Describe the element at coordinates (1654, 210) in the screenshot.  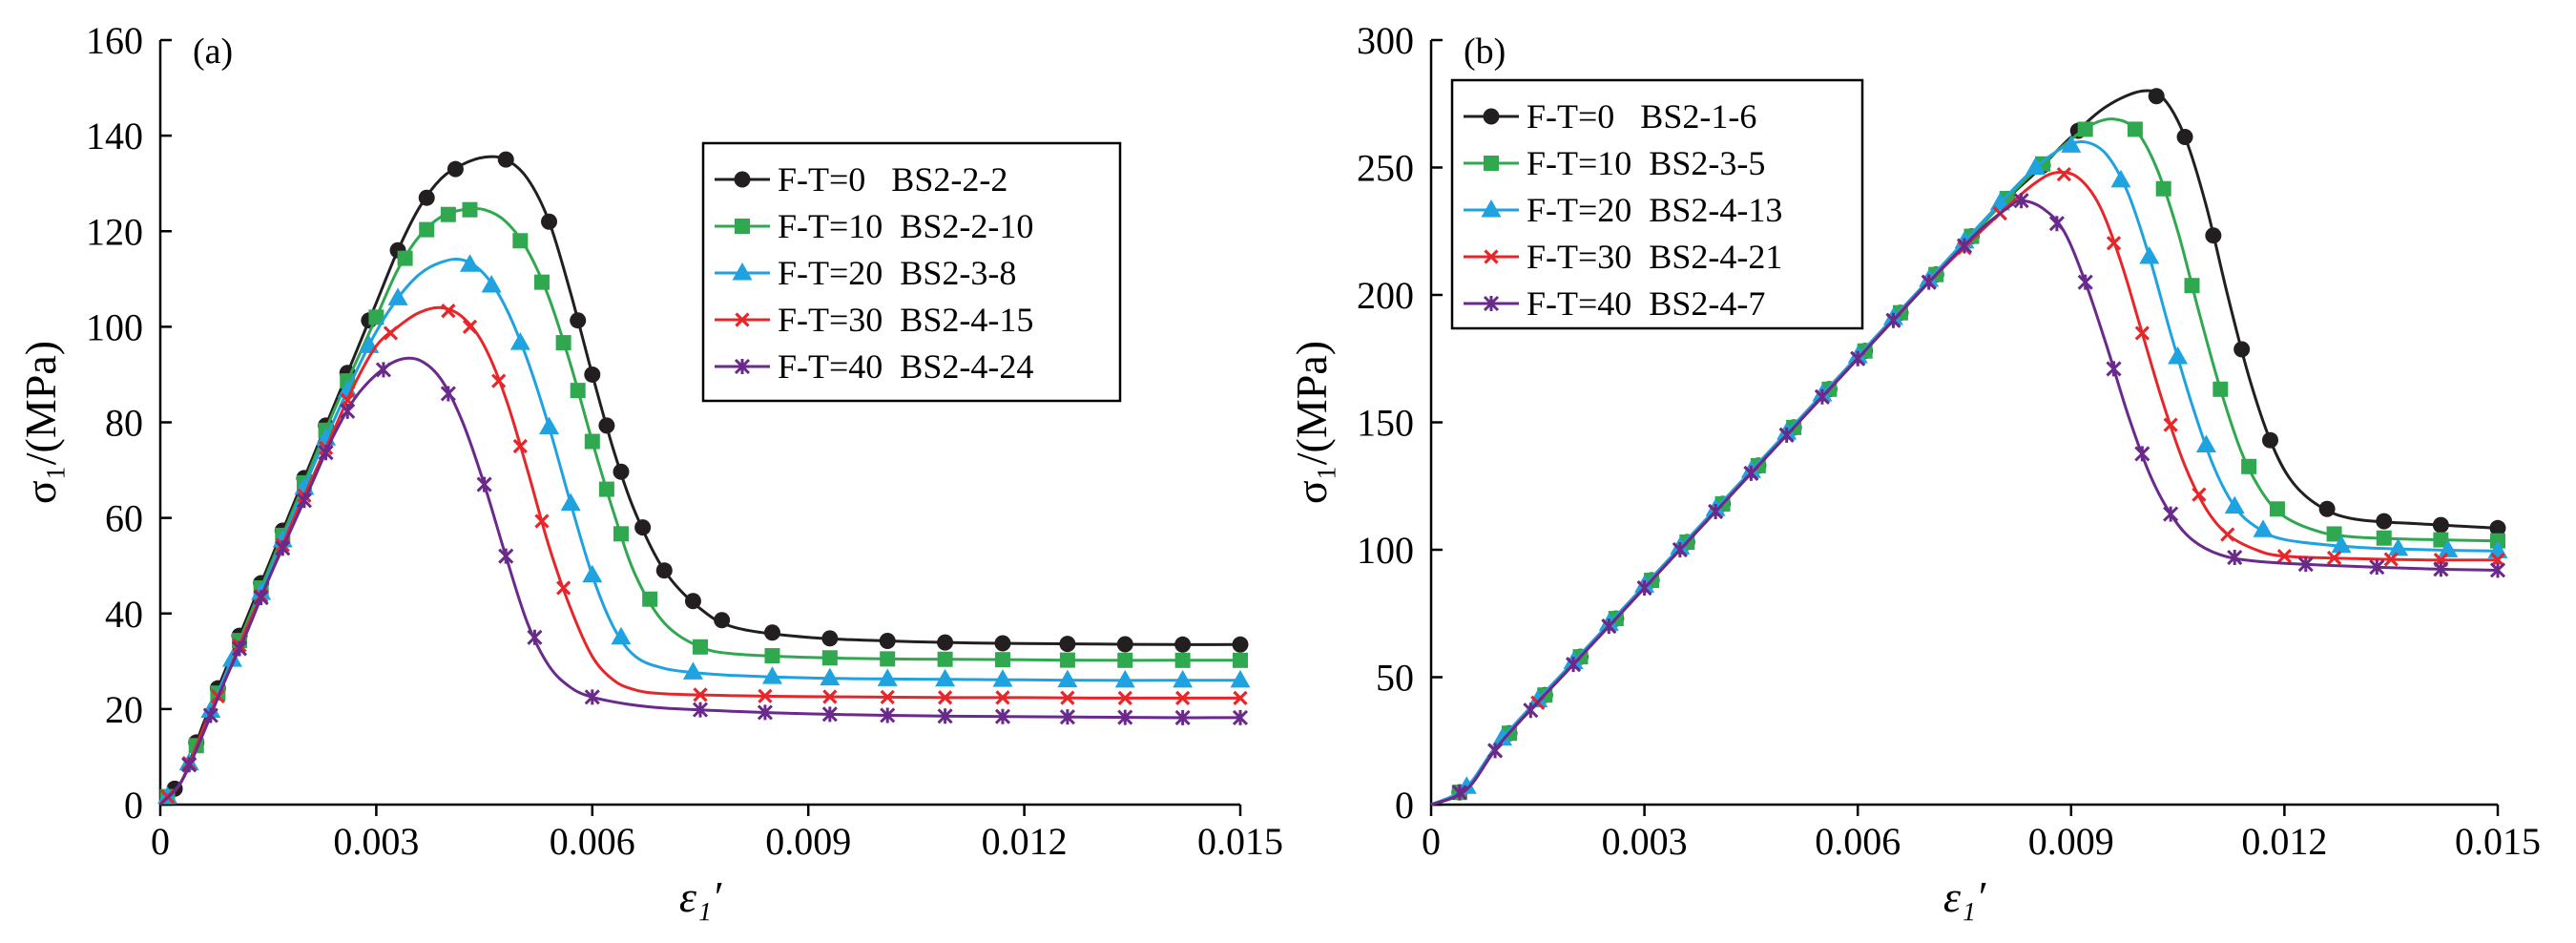
I see `legend-label: F-T=20 BS2-4-13` at that location.